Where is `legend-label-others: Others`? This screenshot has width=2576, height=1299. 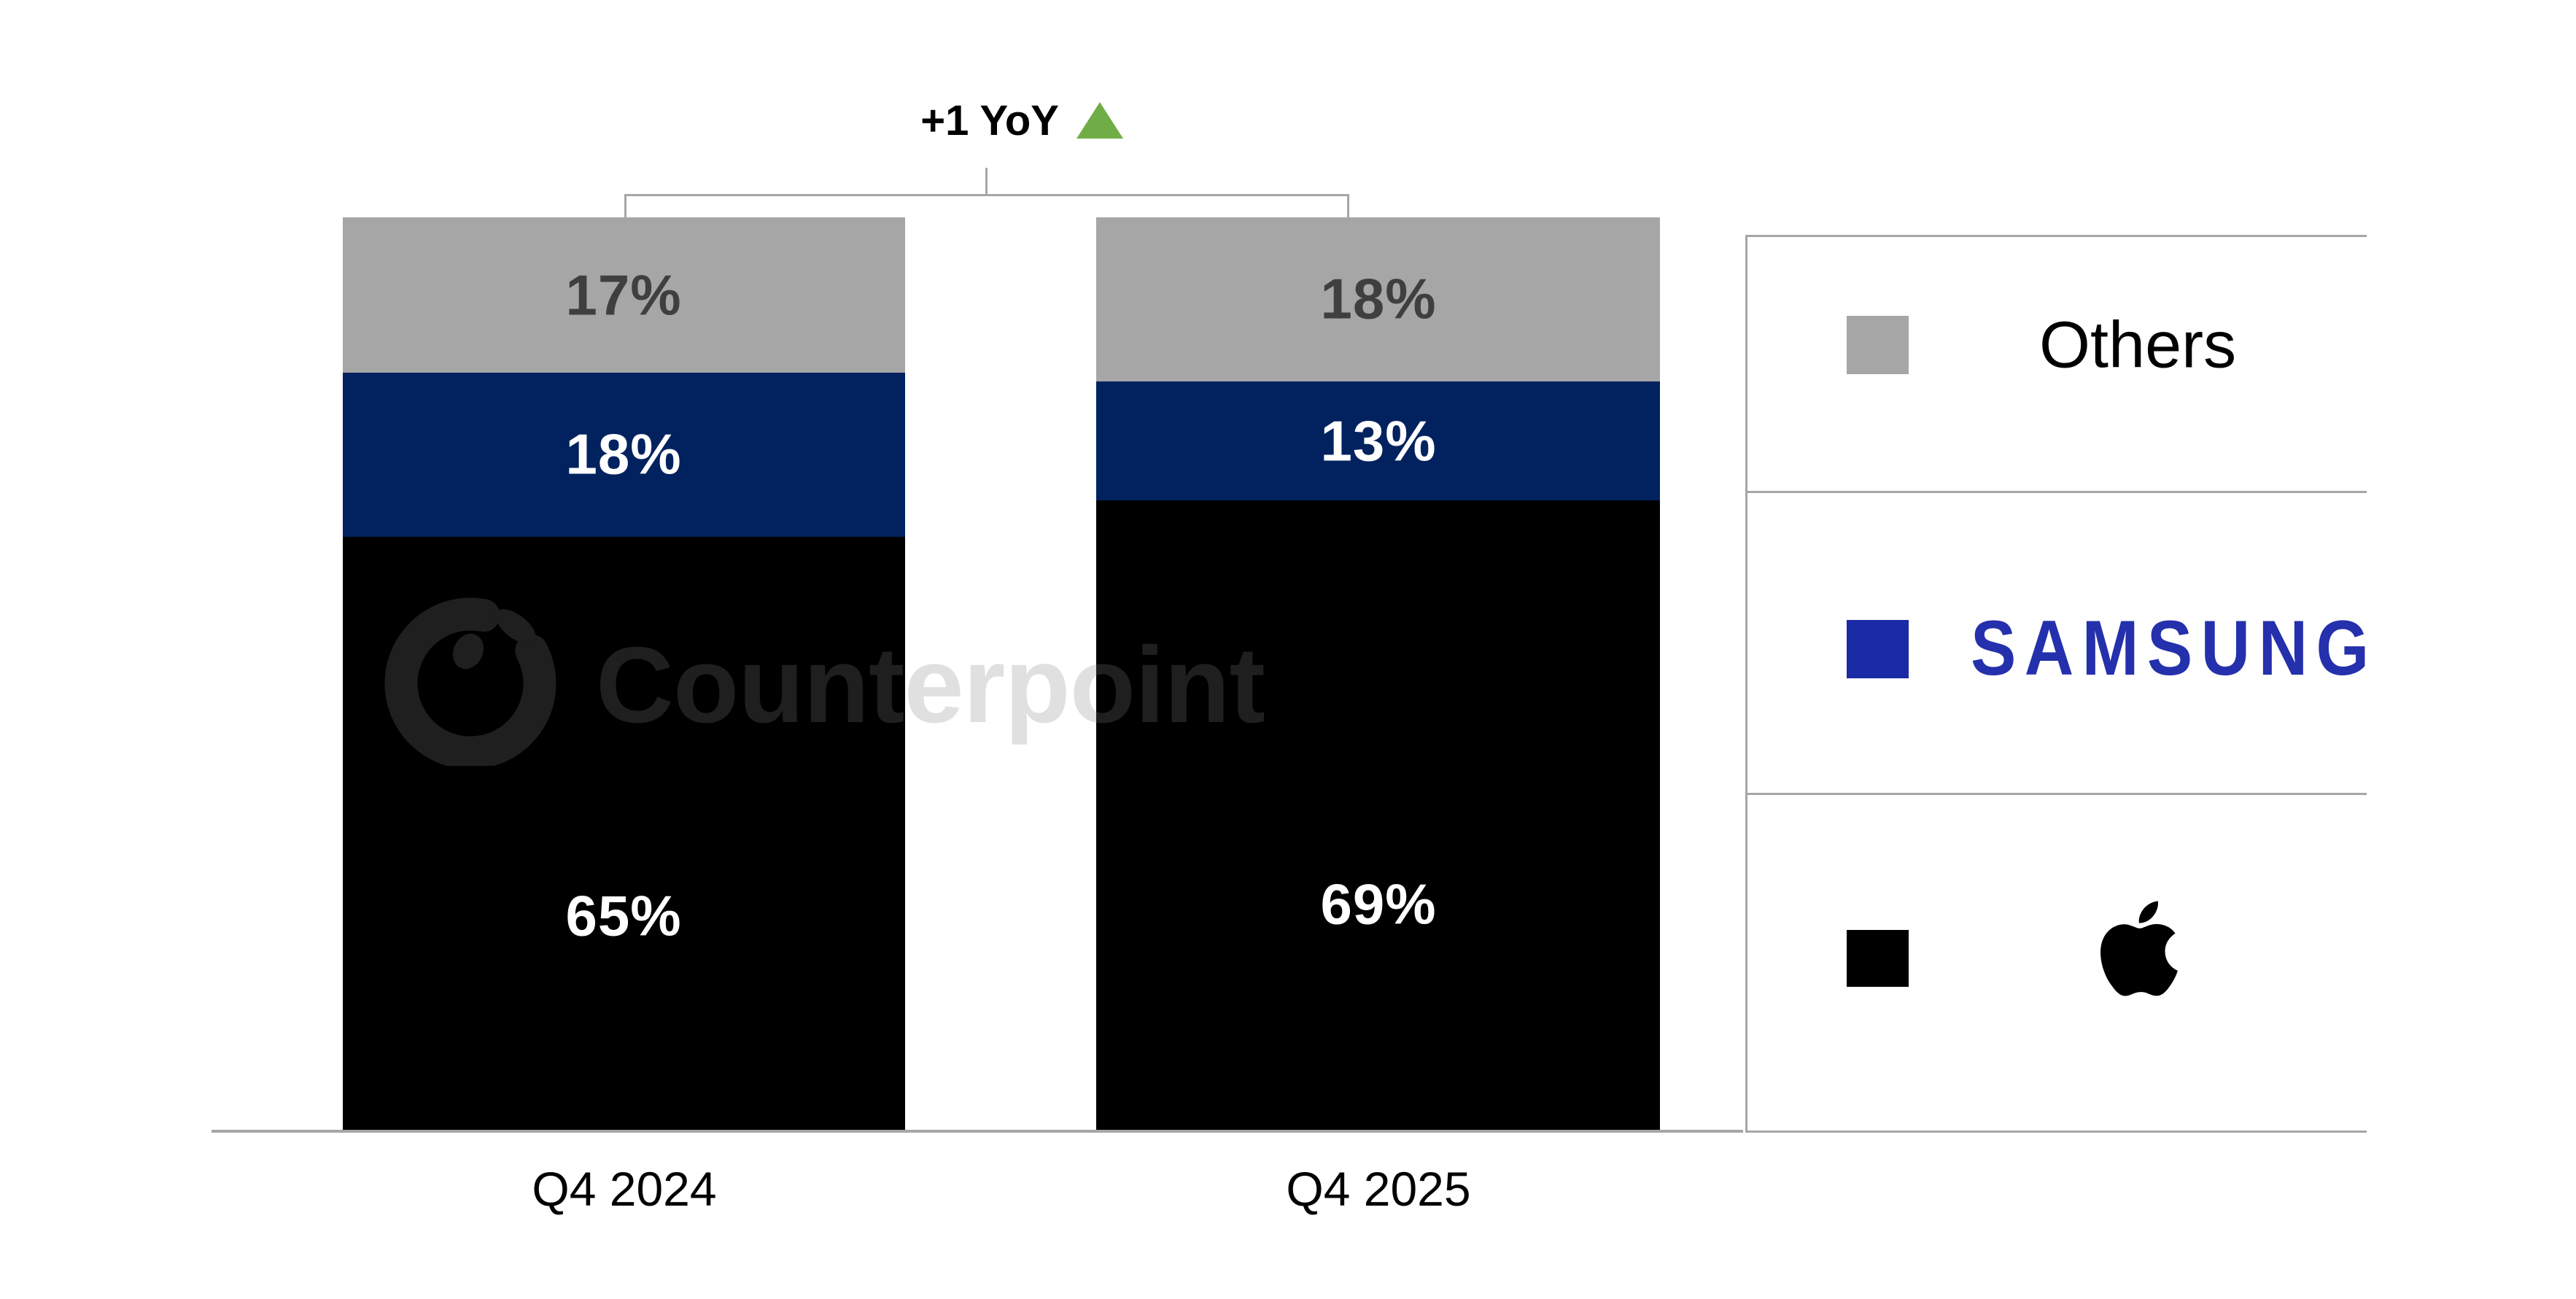
legend-label-others: Others is located at coordinates (2138, 345).